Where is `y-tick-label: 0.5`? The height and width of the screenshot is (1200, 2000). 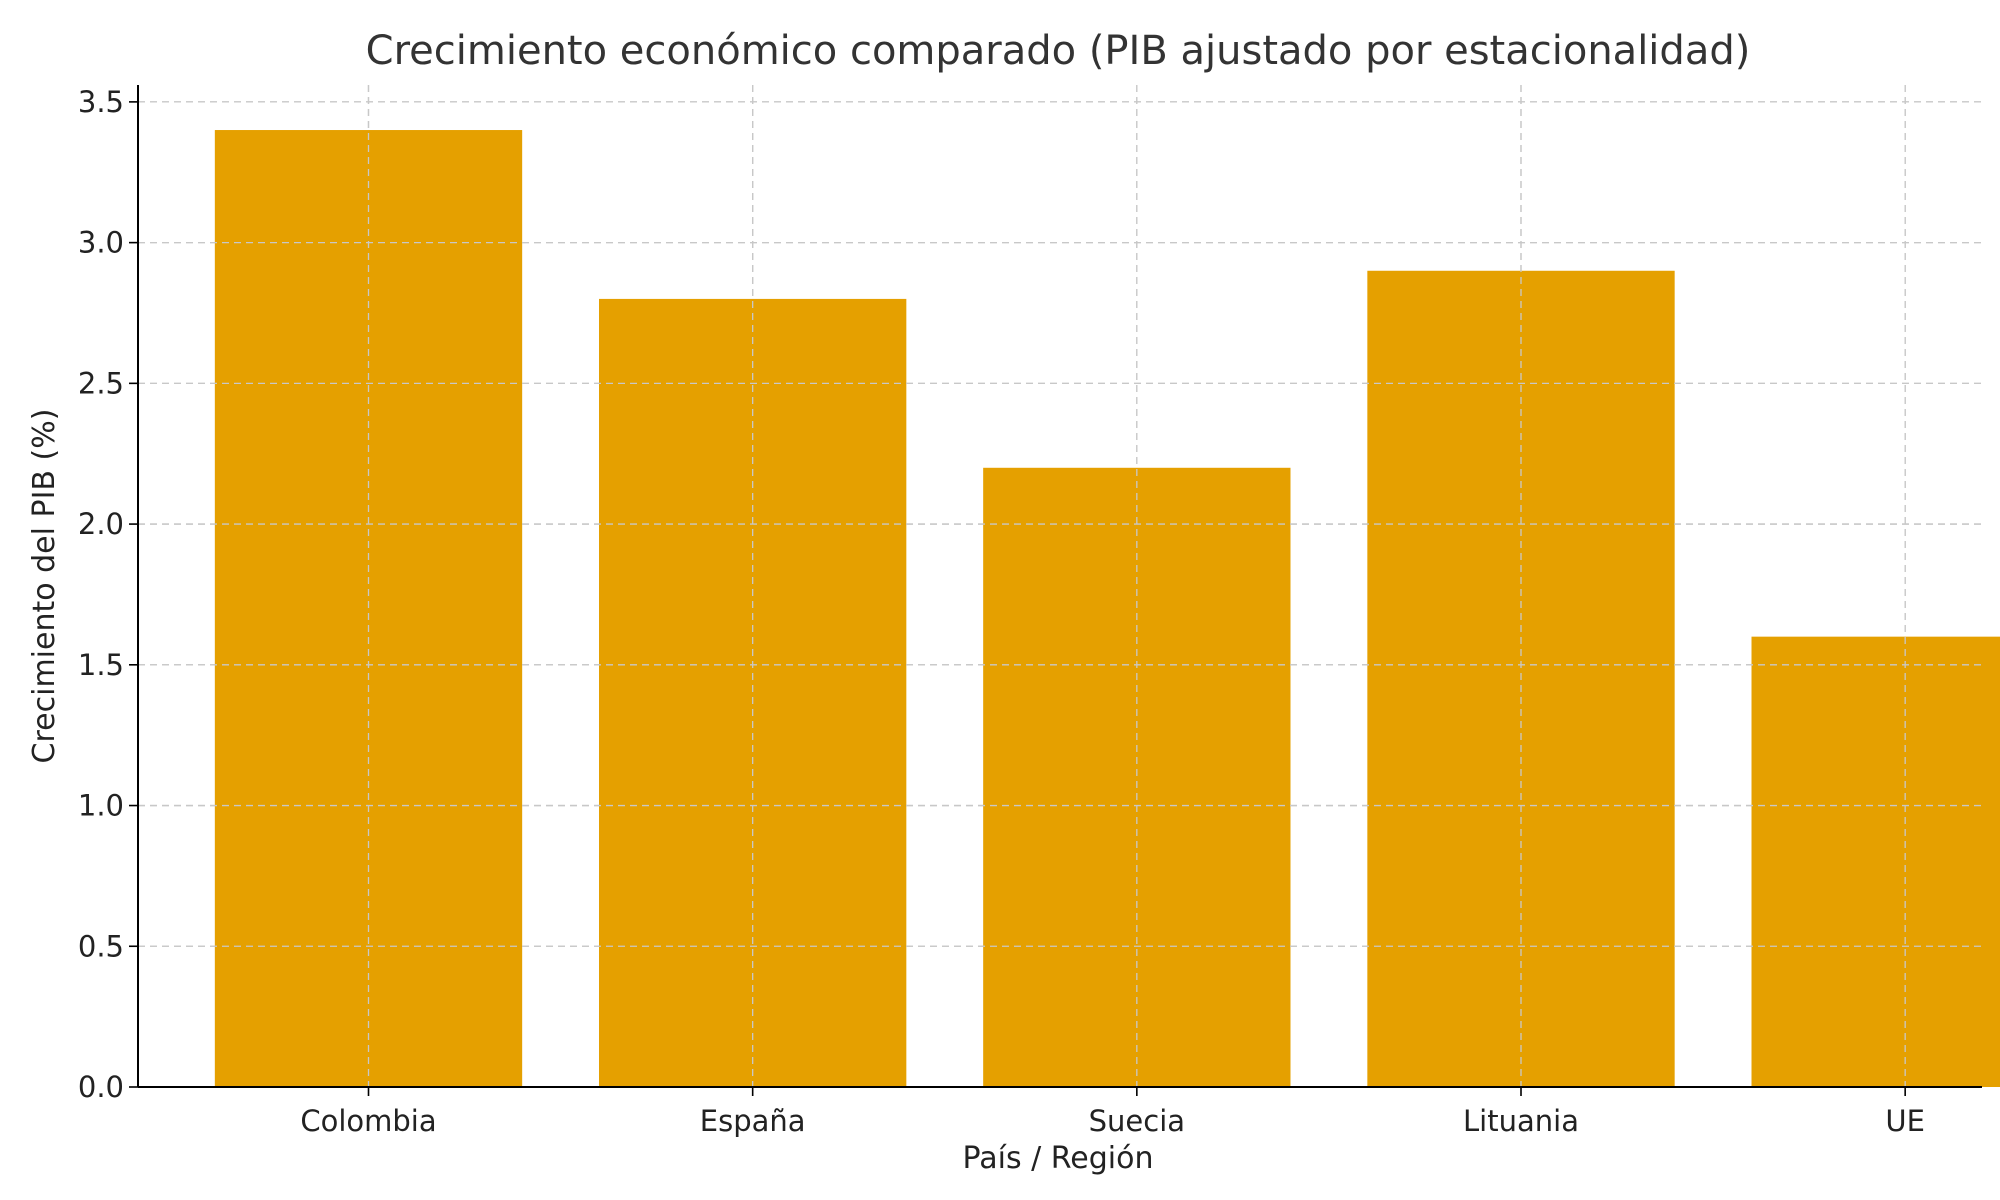
y-tick-label: 0.5 is located at coordinates (101, 946).